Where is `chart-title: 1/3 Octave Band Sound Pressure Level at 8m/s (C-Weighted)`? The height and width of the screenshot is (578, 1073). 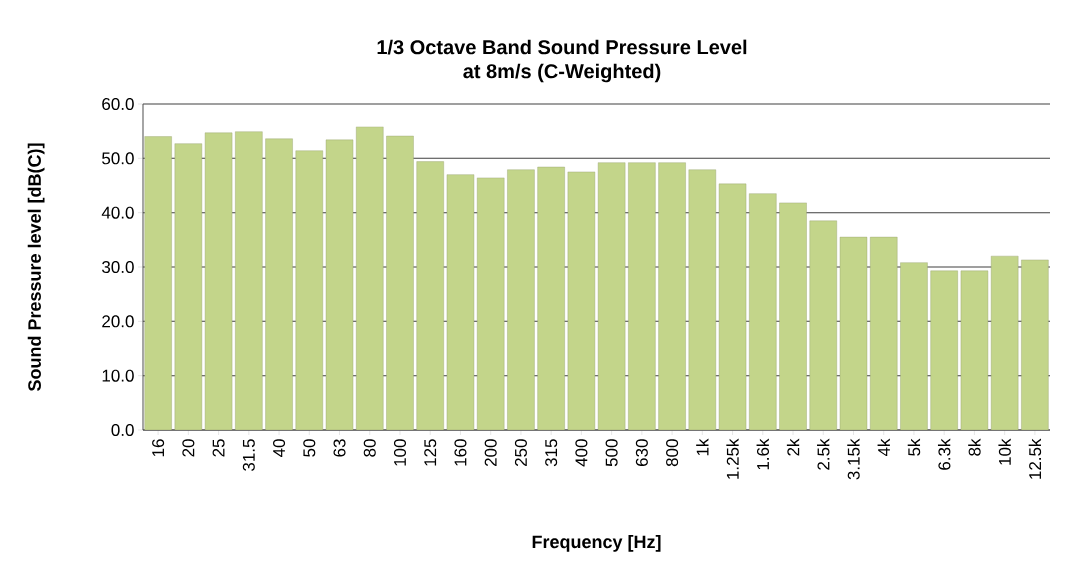 chart-title: 1/3 Octave Band Sound Pressure Level at 8m/s (C-Weighted) is located at coordinates (562, 61).